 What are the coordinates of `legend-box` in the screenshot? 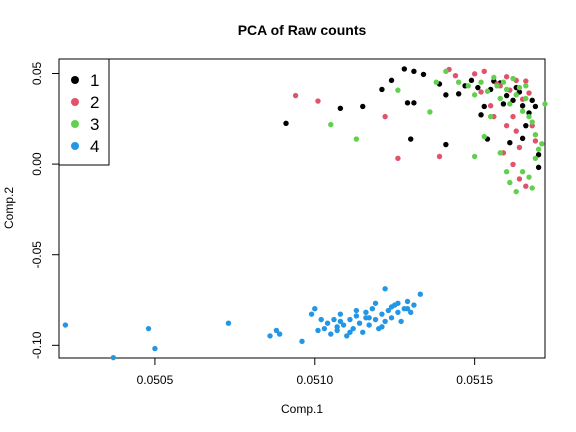 It's located at (84, 112).